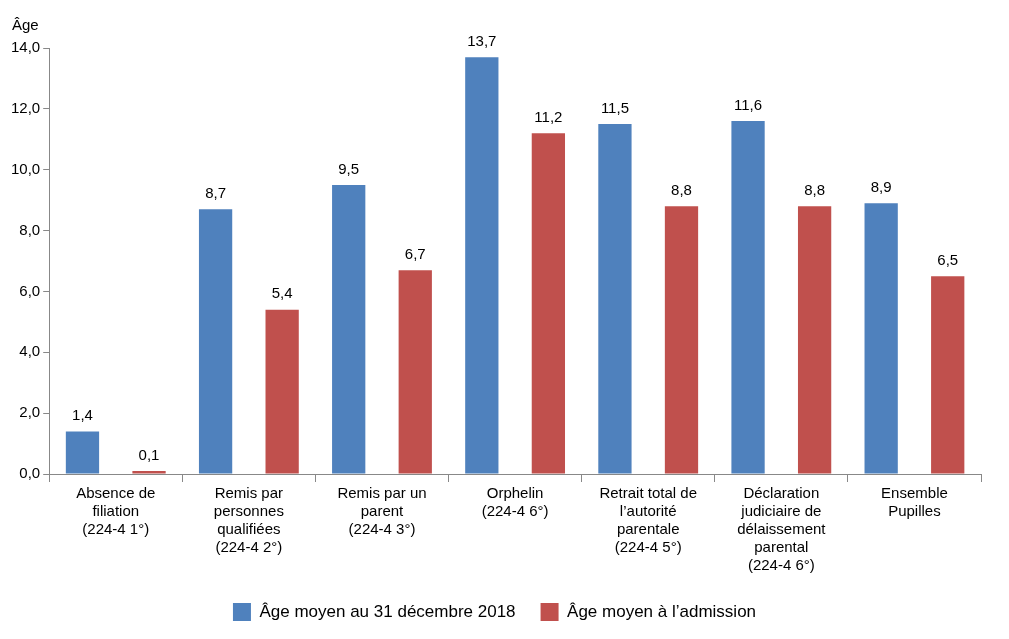 The image size is (1009, 639). I want to click on y-tick-label: 6,0, so click(30, 290).